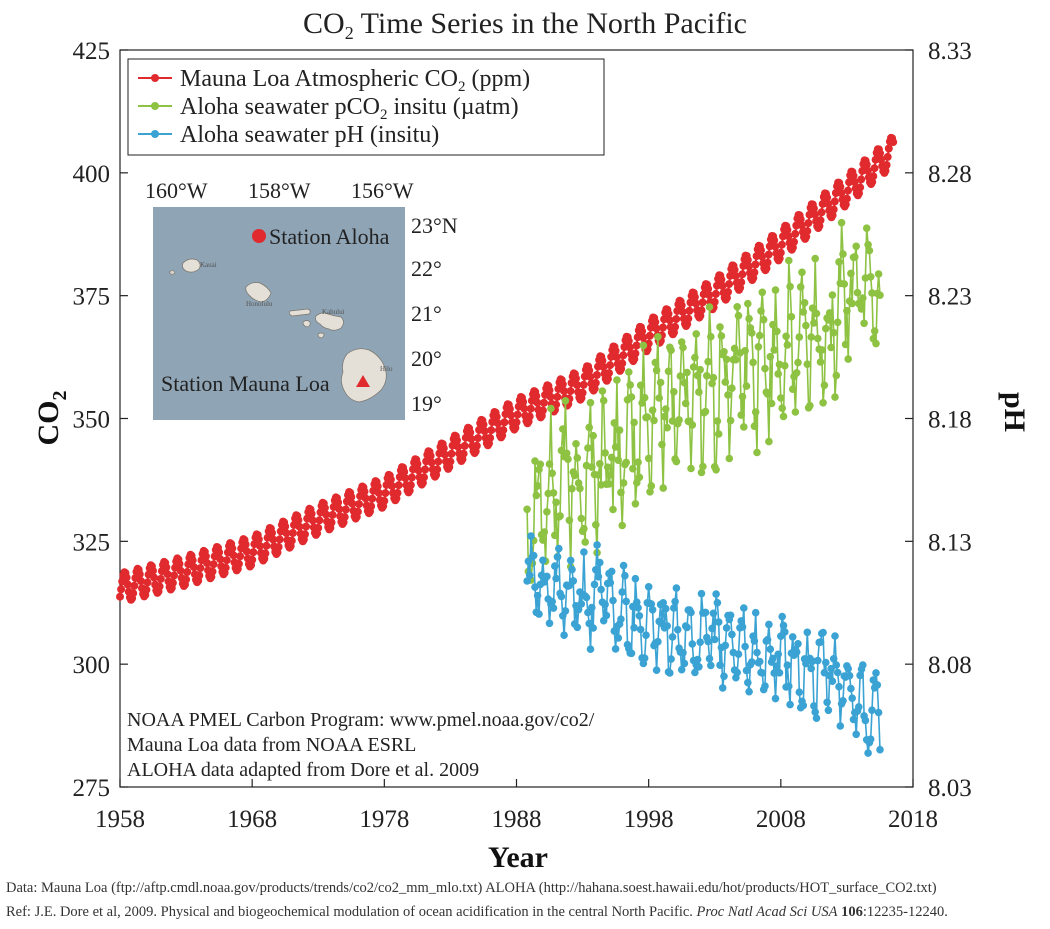  I want to click on y-left-tick-label: 375, so click(92, 297).